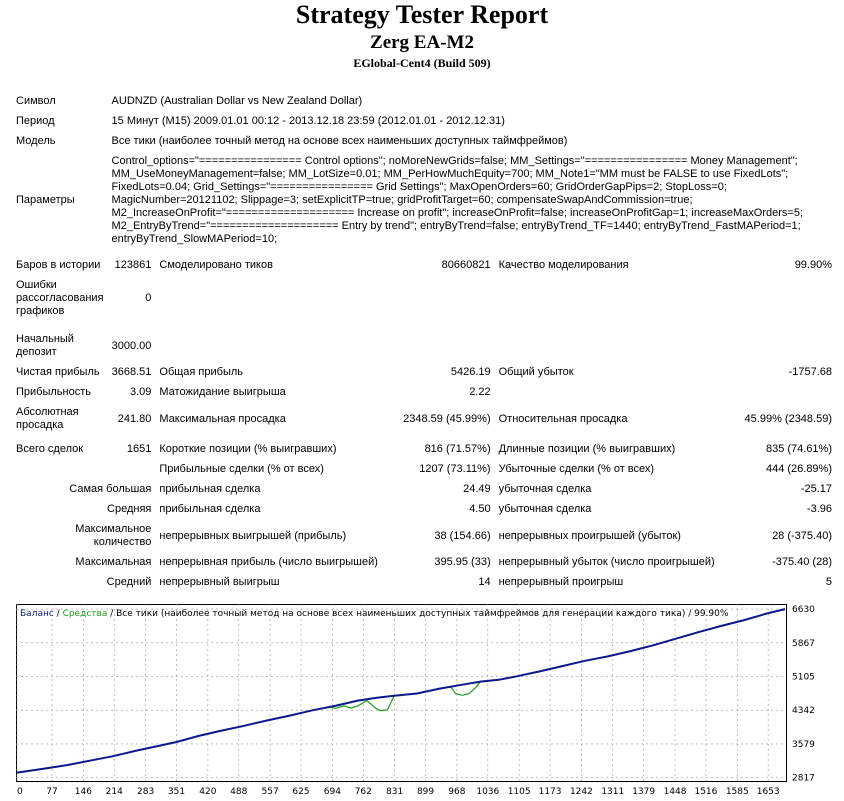 This screenshot has height=801, width=844. I want to click on x-tick-label: 968, so click(456, 792).